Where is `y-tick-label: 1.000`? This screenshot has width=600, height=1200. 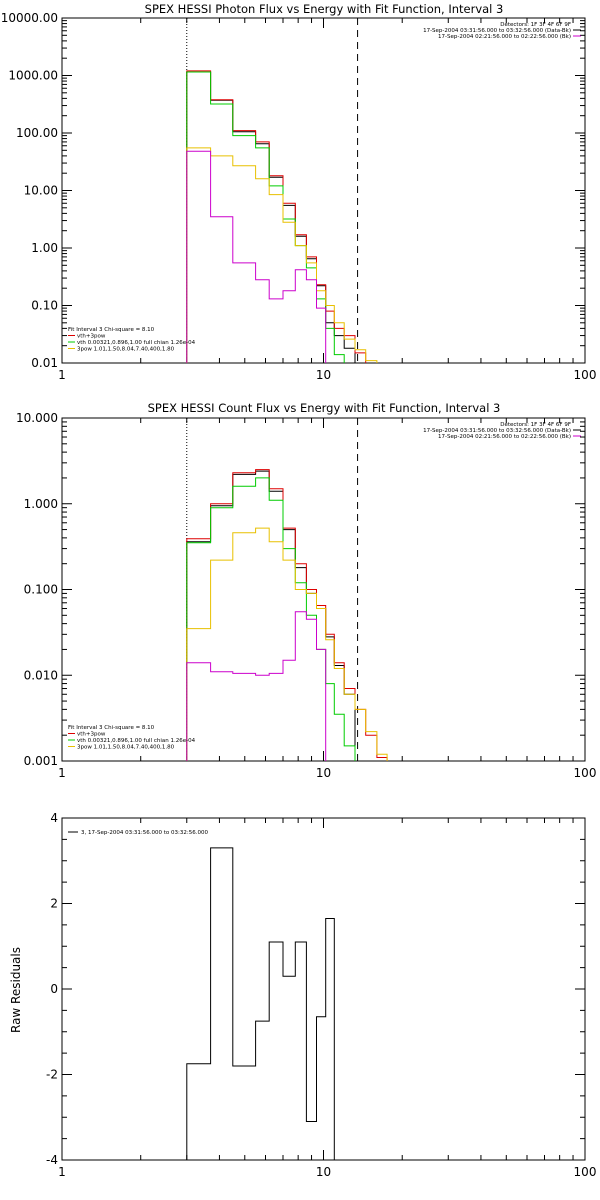
y-tick-label: 1.000 is located at coordinates (41, 504).